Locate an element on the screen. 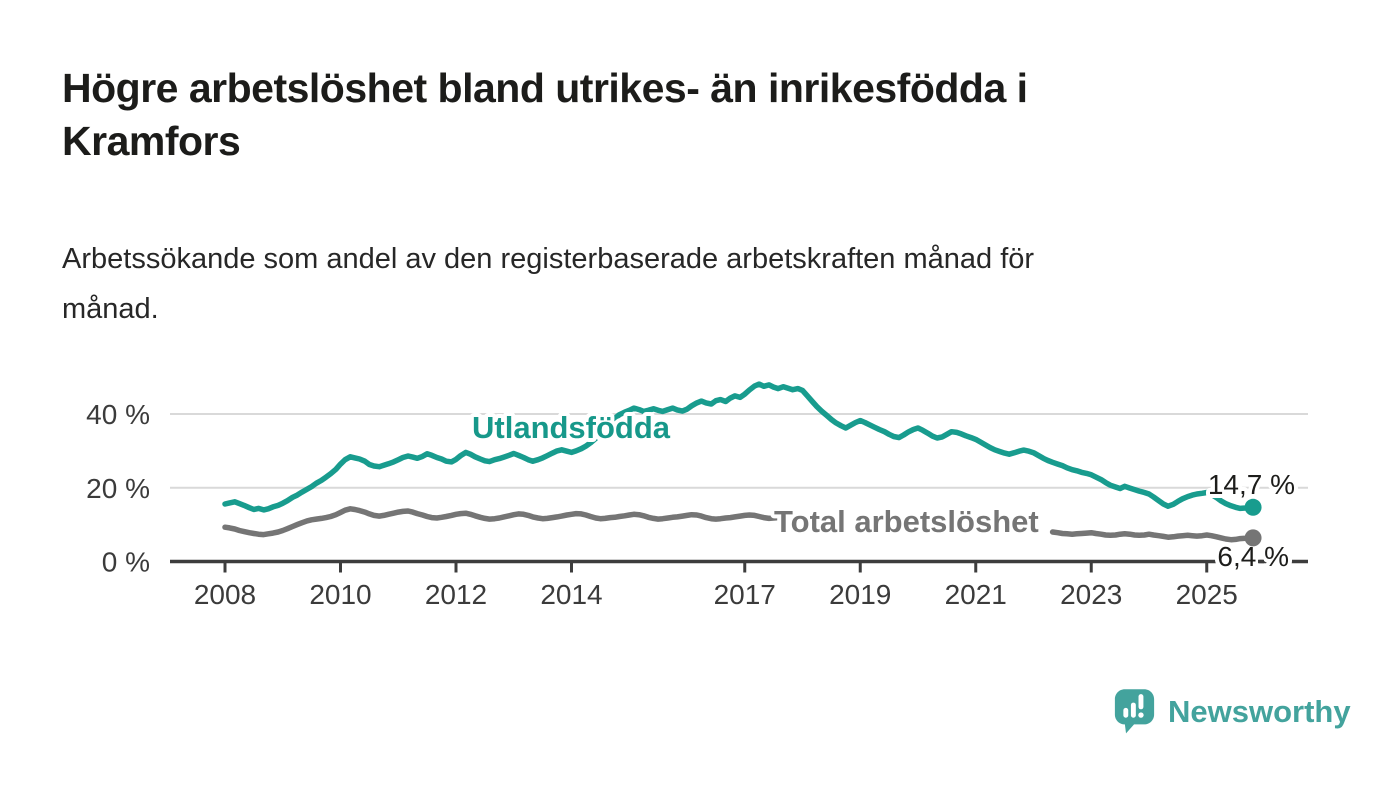 This screenshot has height=794, width=1400. x-tick-label: 2021 is located at coordinates (976, 594).